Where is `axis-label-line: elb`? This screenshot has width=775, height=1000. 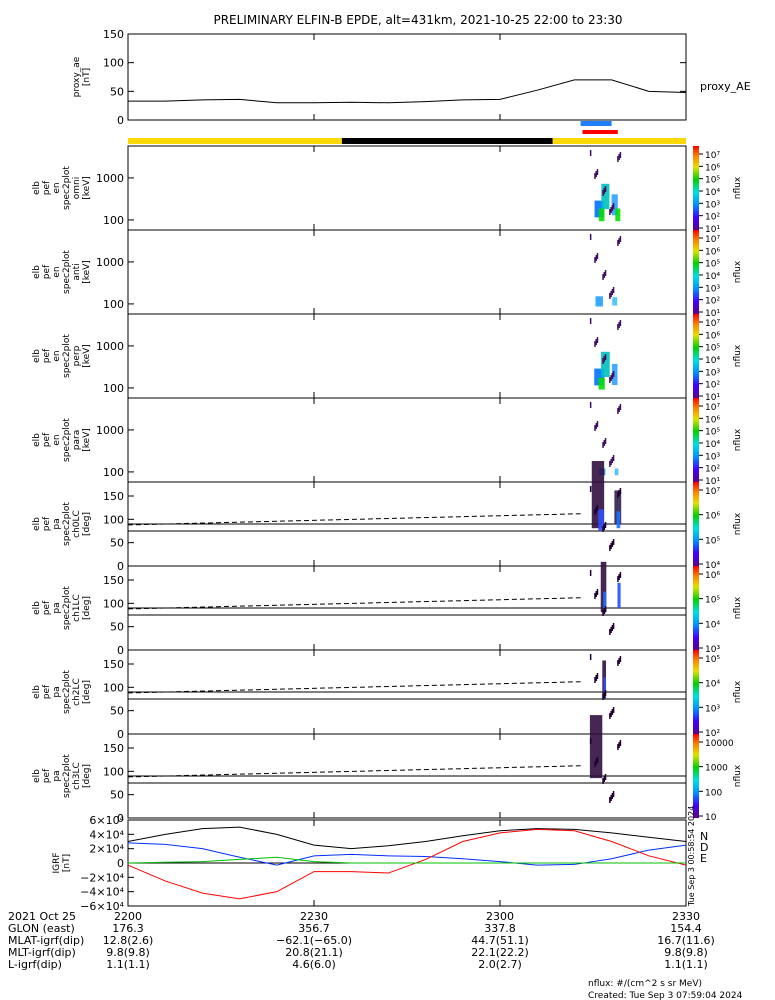
axis-label-line: elb is located at coordinates (37, 608).